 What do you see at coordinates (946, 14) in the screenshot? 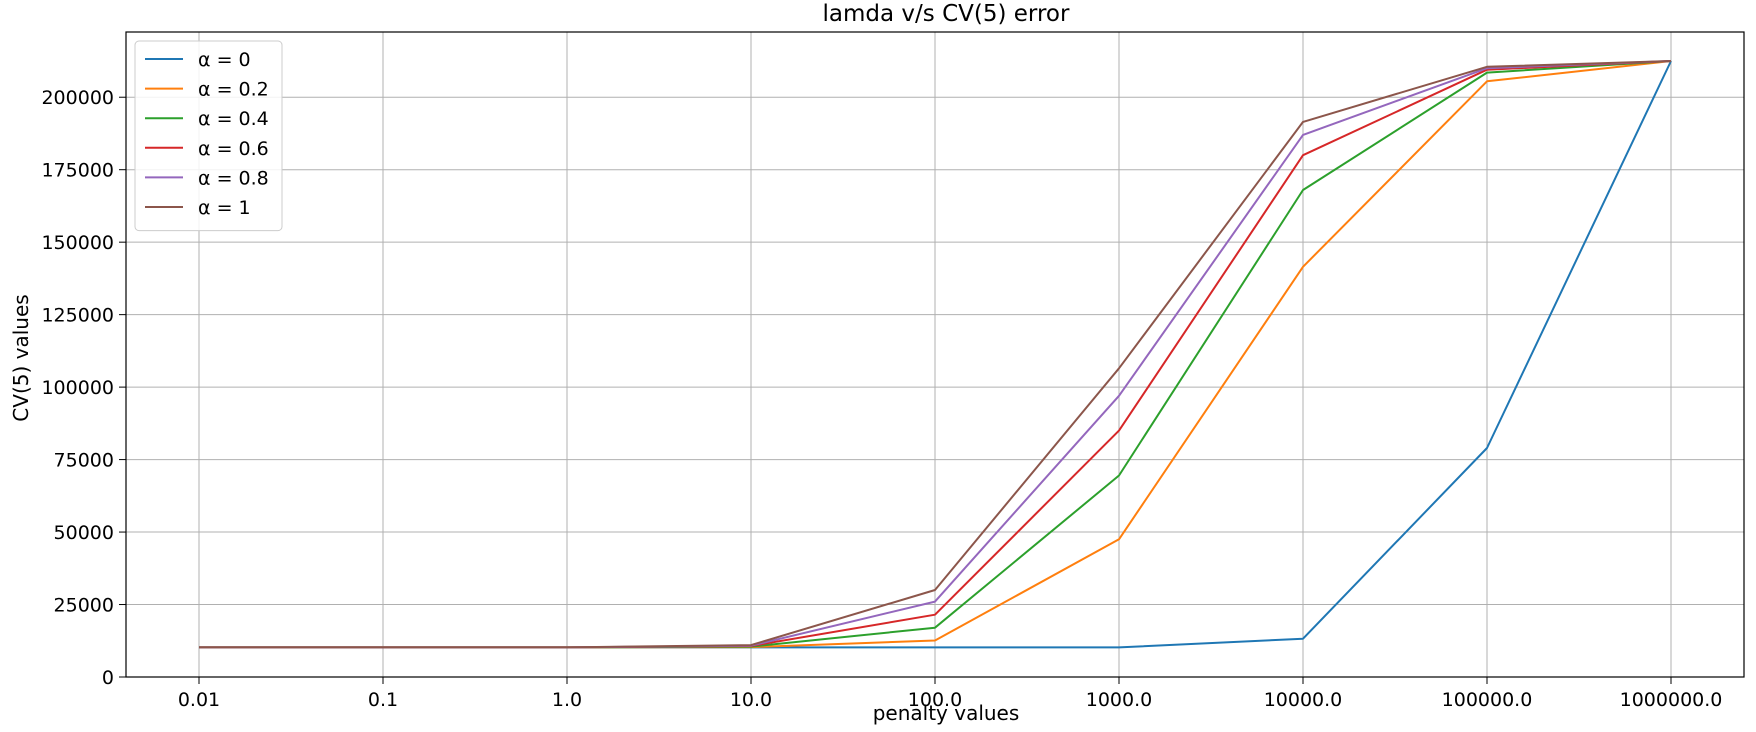
I see `chart-title: lamda v/s CV(5) error` at bounding box center [946, 14].